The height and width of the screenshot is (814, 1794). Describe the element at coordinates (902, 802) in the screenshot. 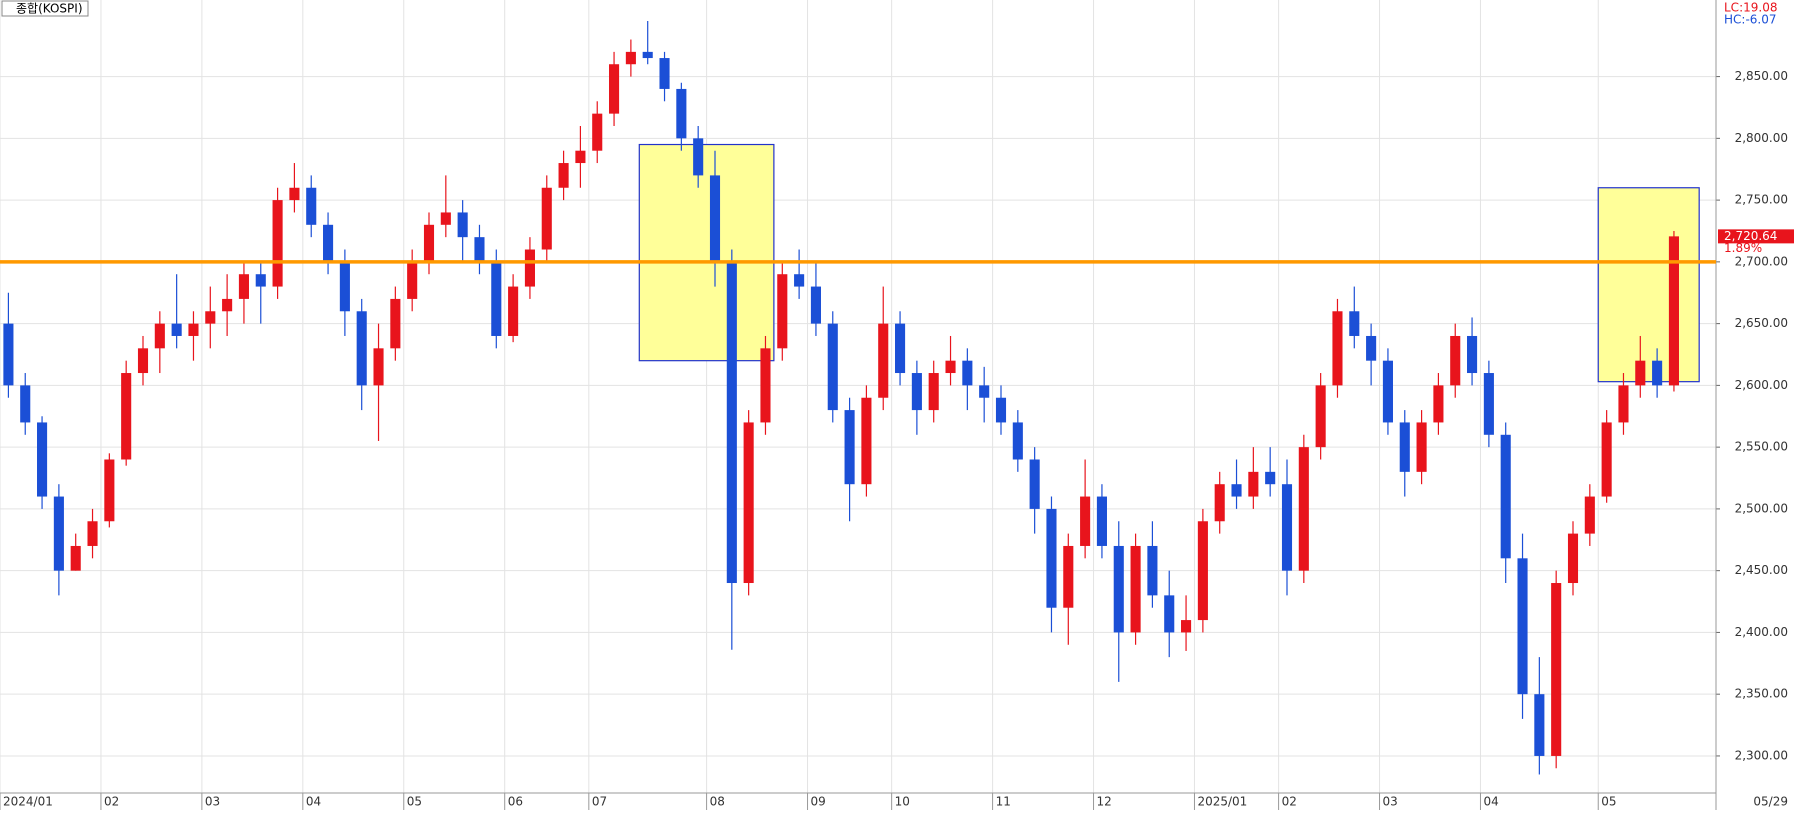

I see `x-tick-label: 10` at that location.